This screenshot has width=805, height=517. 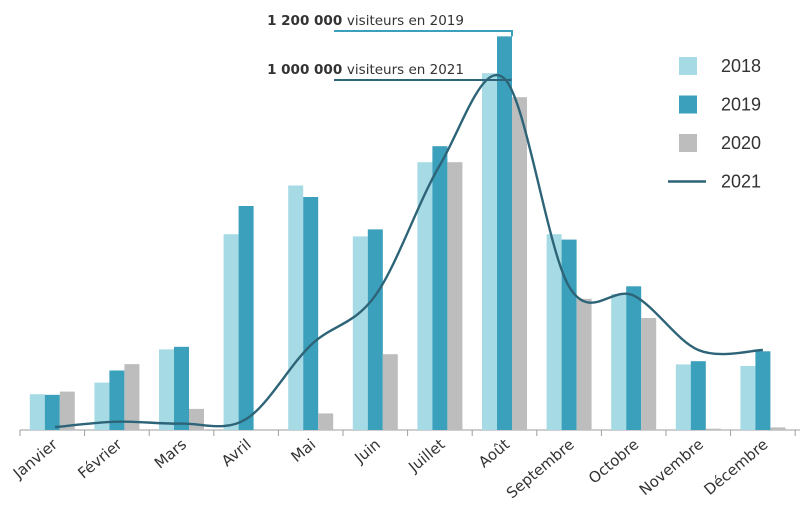 What do you see at coordinates (366, 451) in the screenshot?
I see `x-tick-label: Juin` at bounding box center [366, 451].